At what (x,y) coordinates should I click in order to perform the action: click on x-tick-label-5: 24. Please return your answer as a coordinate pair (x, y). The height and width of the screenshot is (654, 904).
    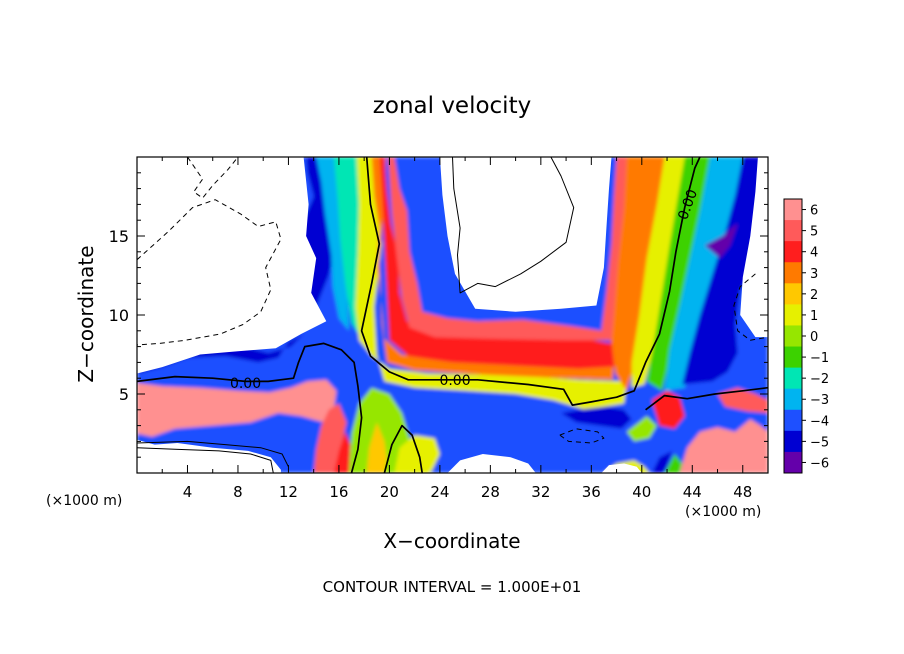
    Looking at the image, I should click on (439, 492).